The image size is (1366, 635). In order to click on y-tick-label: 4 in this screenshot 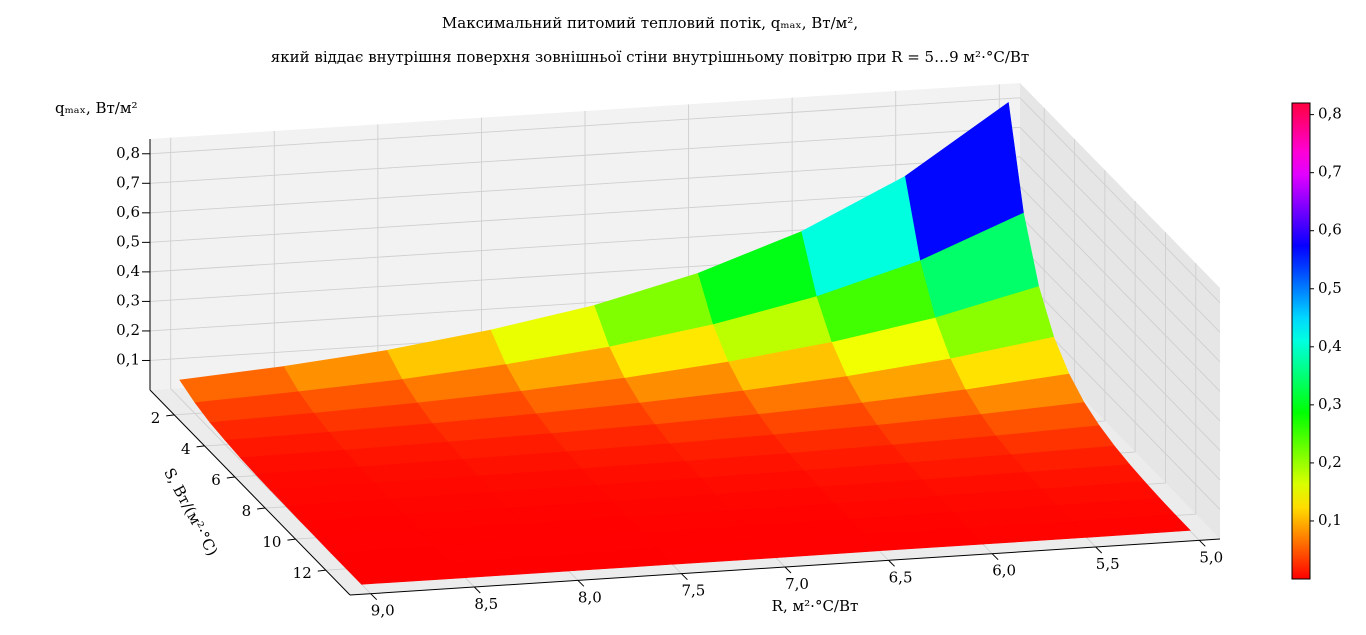, I will do `click(186, 449)`.